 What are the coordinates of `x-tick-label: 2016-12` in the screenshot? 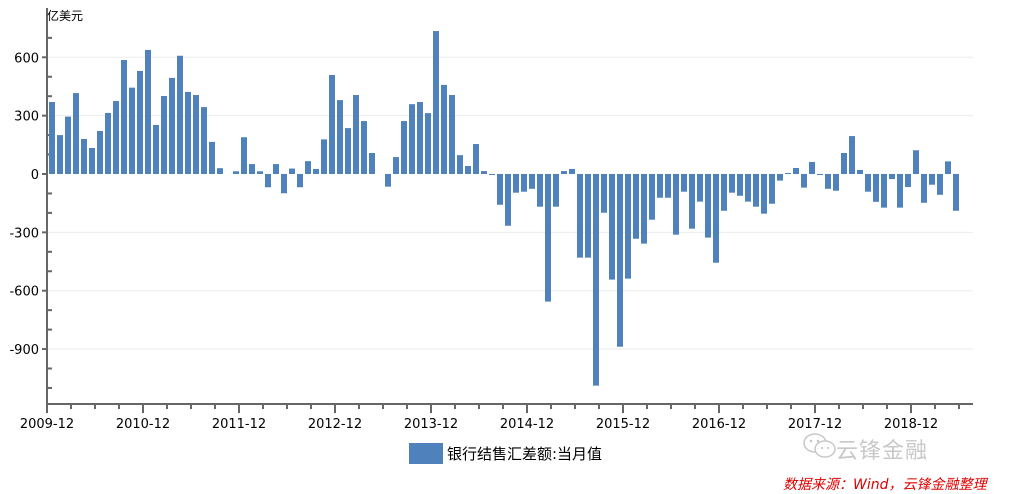 It's located at (719, 424).